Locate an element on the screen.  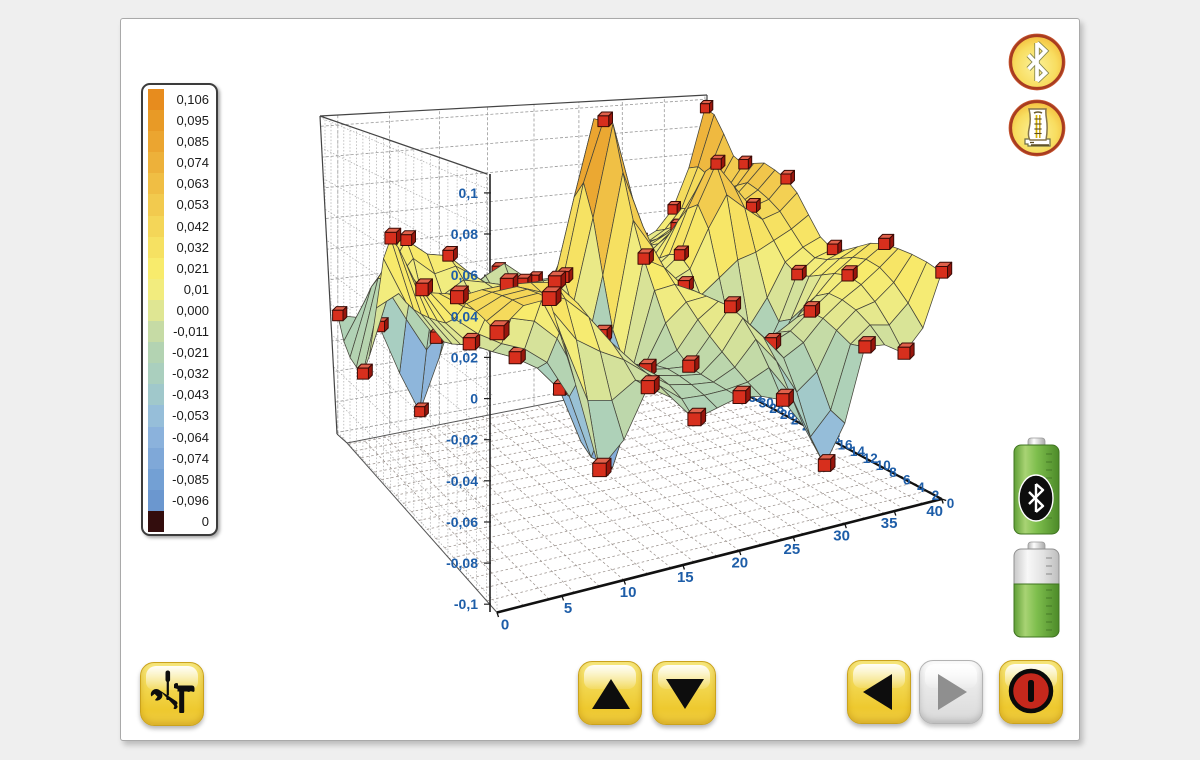
svg-text: 25 is located at coordinates (792, 549).